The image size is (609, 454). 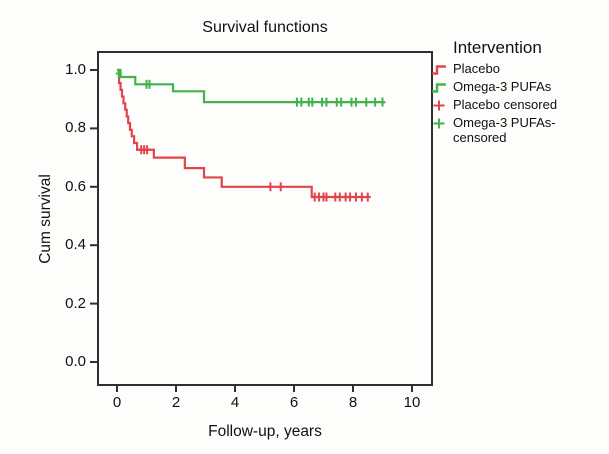 What do you see at coordinates (75, 361) in the screenshot?
I see `y-tick-label: 0.0` at bounding box center [75, 361].